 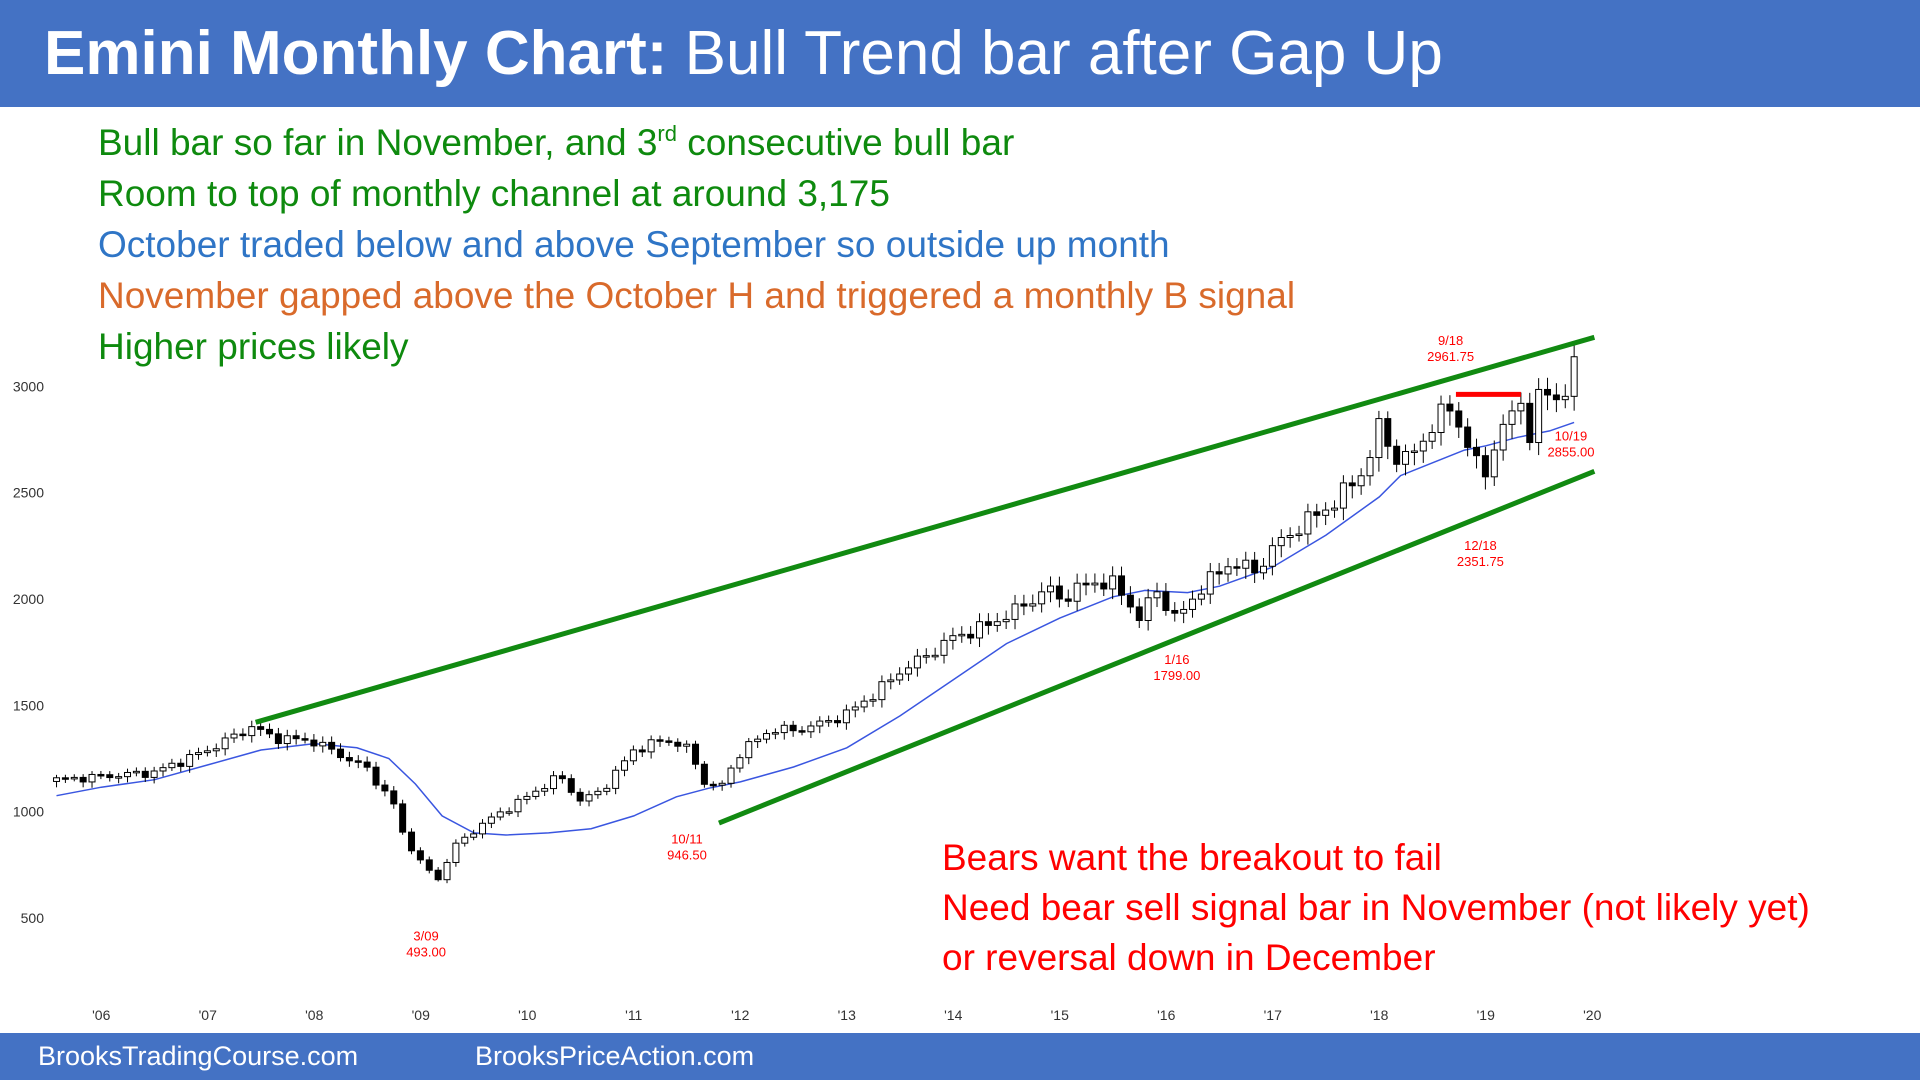 What do you see at coordinates (198, 1056) in the screenshot?
I see `footer-link-left: BrooksTradingCourse.com` at bounding box center [198, 1056].